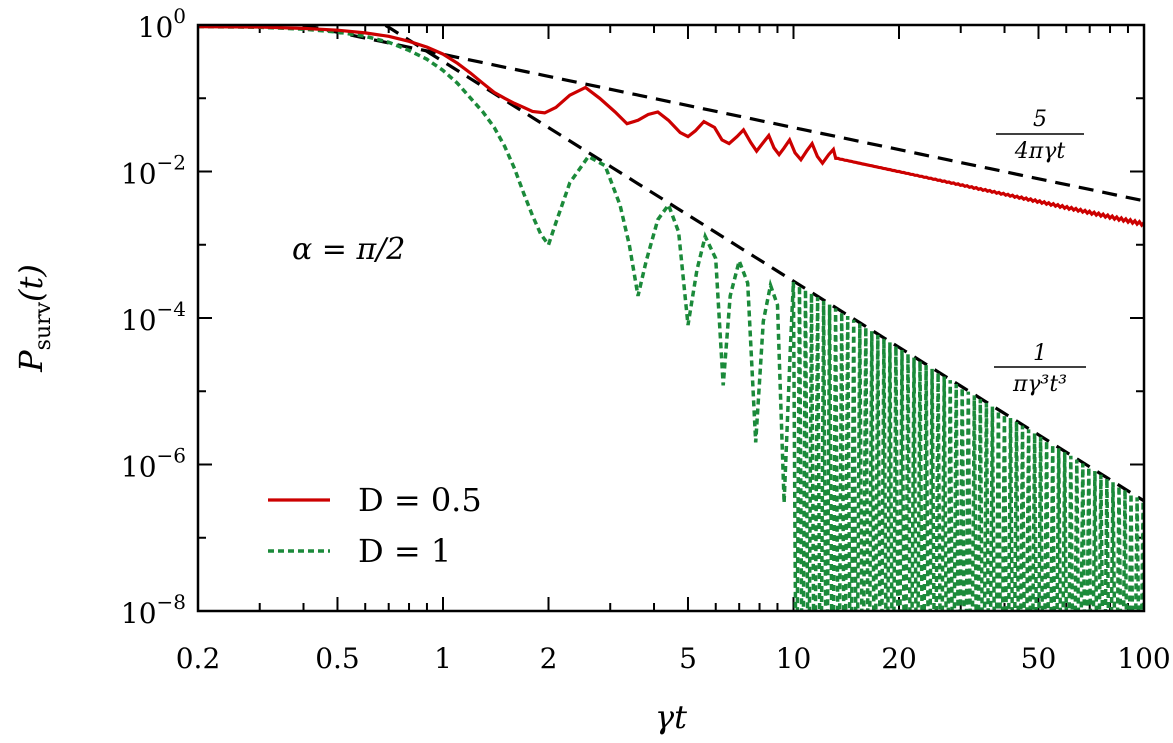 Image resolution: width=1173 pixels, height=743 pixels. What do you see at coordinates (198, 658) in the screenshot?
I see `x-tick-label: 0.2` at bounding box center [198, 658].